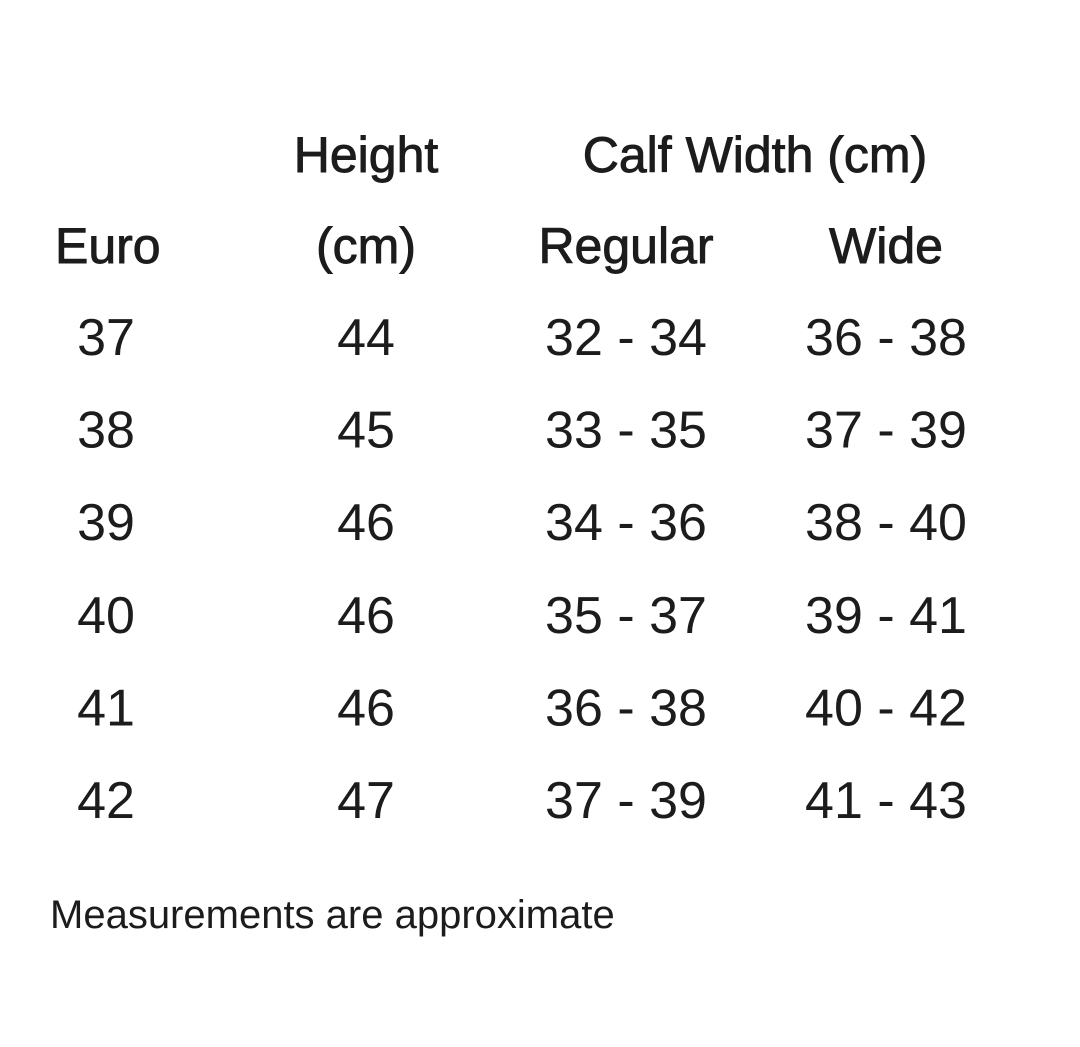 Image resolution: width=1080 pixels, height=1047 pixels. What do you see at coordinates (886, 708) in the screenshot?
I see `table-cell: 40 - 42` at bounding box center [886, 708].